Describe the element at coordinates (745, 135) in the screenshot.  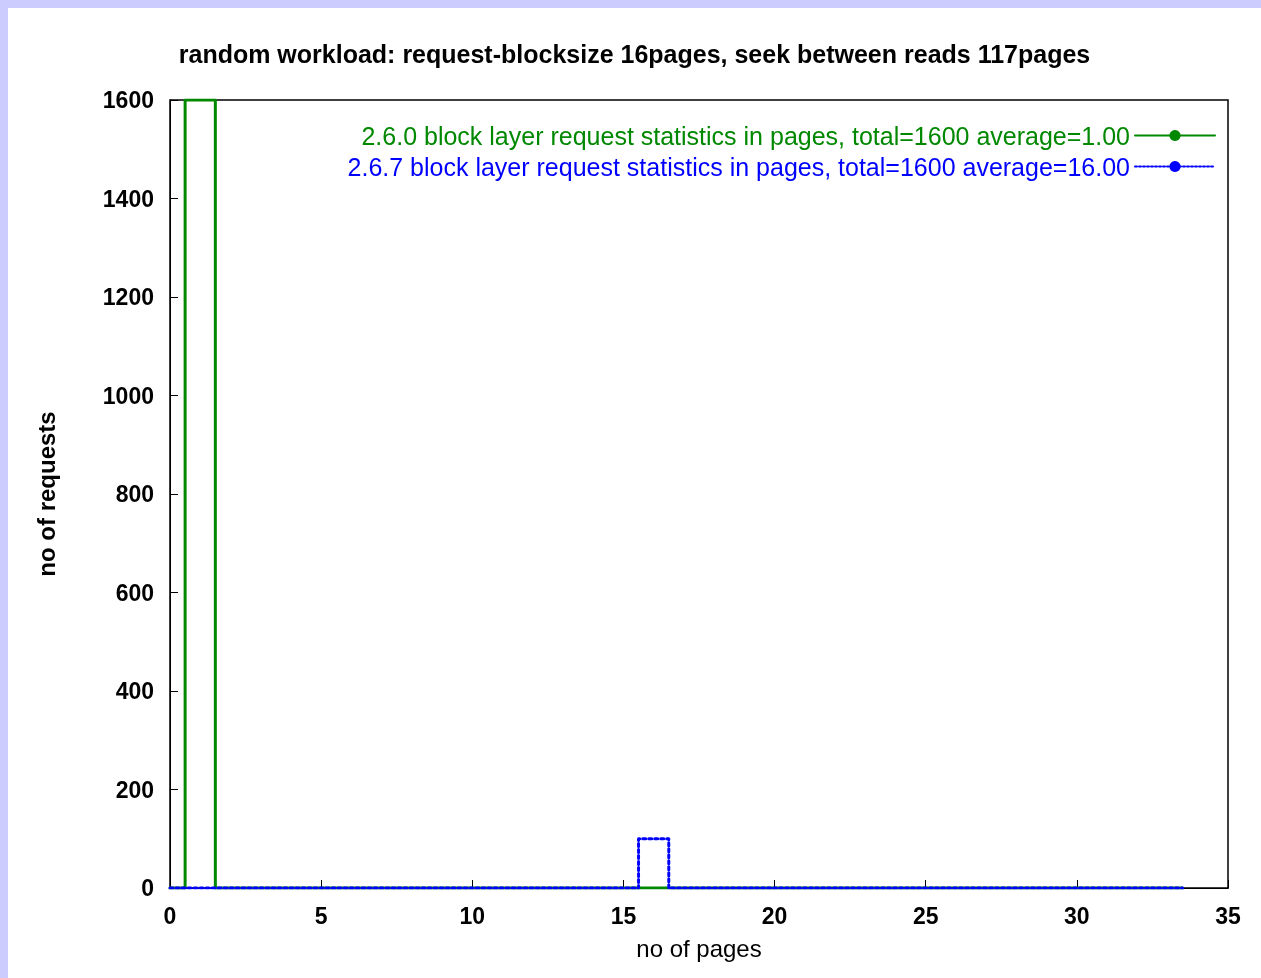
I see `legend-label: 2.6.0 block layer request statistics in pages, total=1600 average=1.00` at that location.